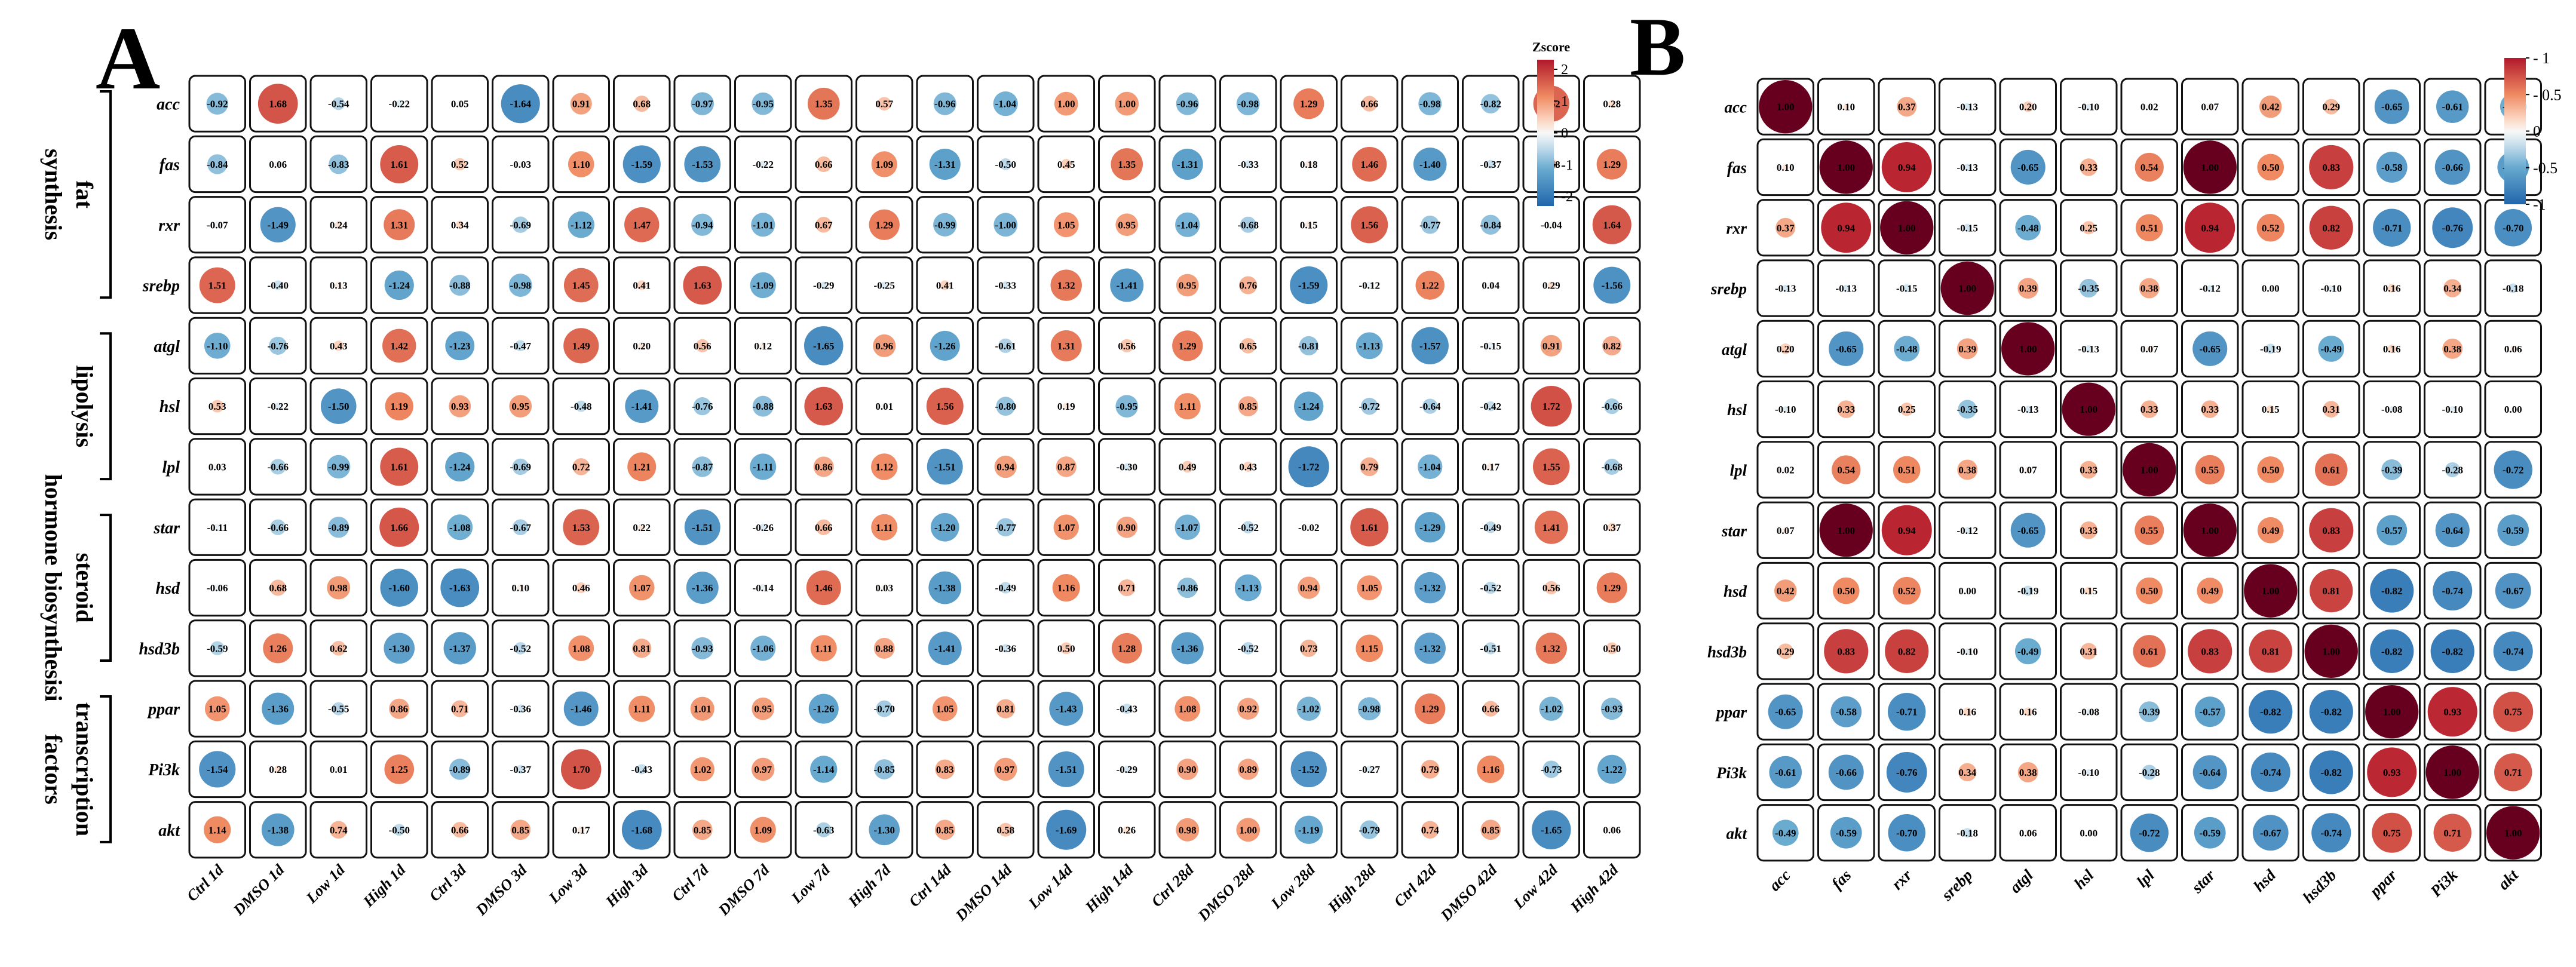 The image size is (2576, 967). I want to click on cell-box, so click(2089, 833).